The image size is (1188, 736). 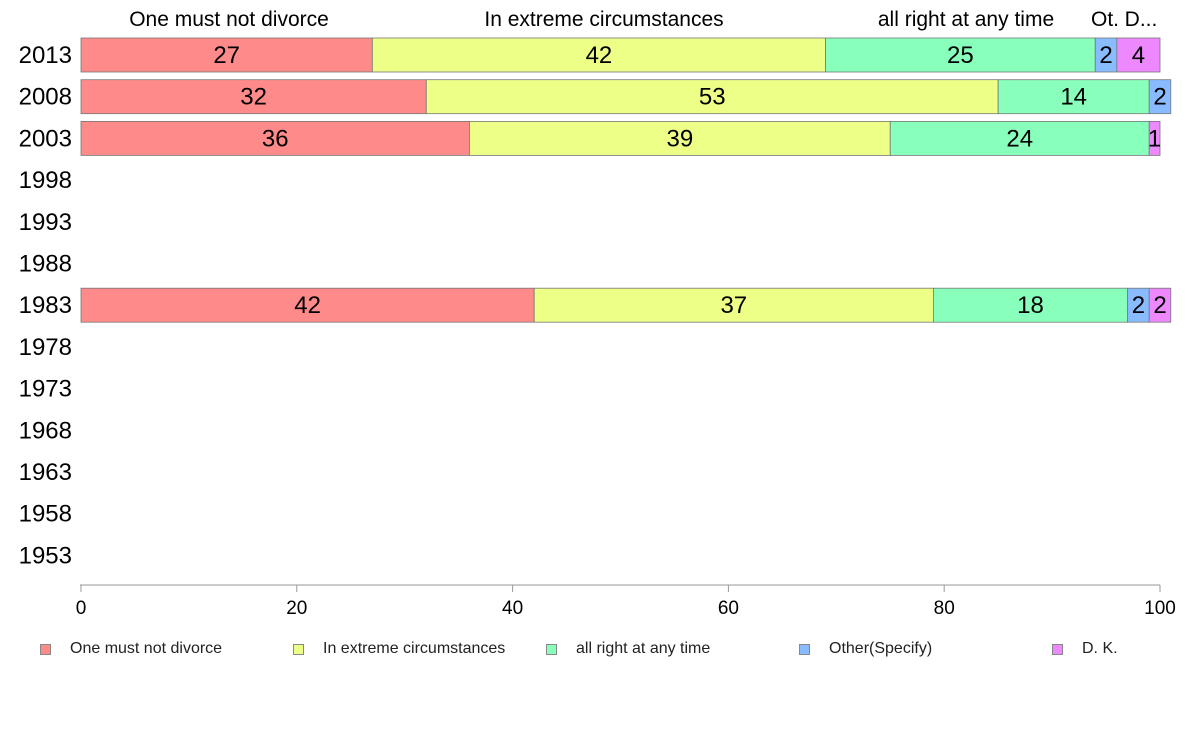 I want to click on year-label: 1993, so click(x=45, y=222).